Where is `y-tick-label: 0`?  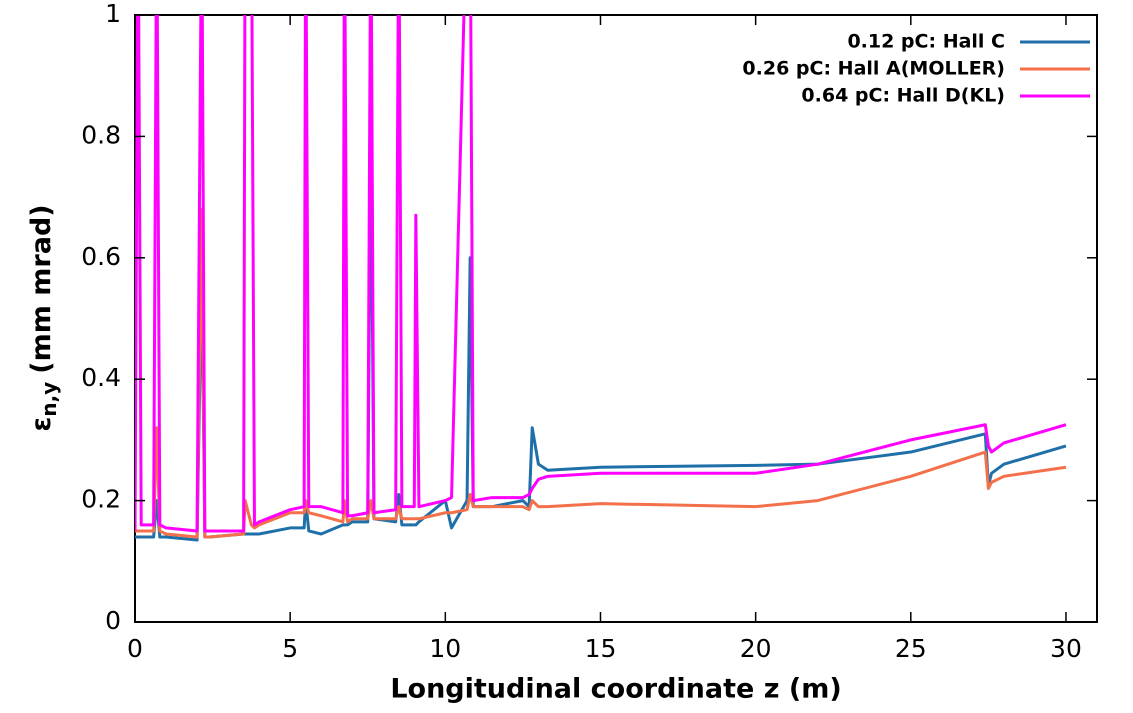 y-tick-label: 0 is located at coordinates (113, 620).